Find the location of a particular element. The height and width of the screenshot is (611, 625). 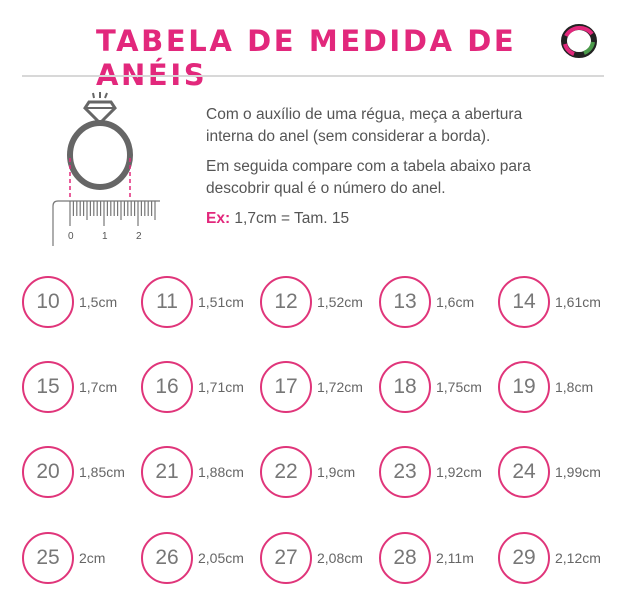

size-number: 28 is located at coordinates (405, 557).